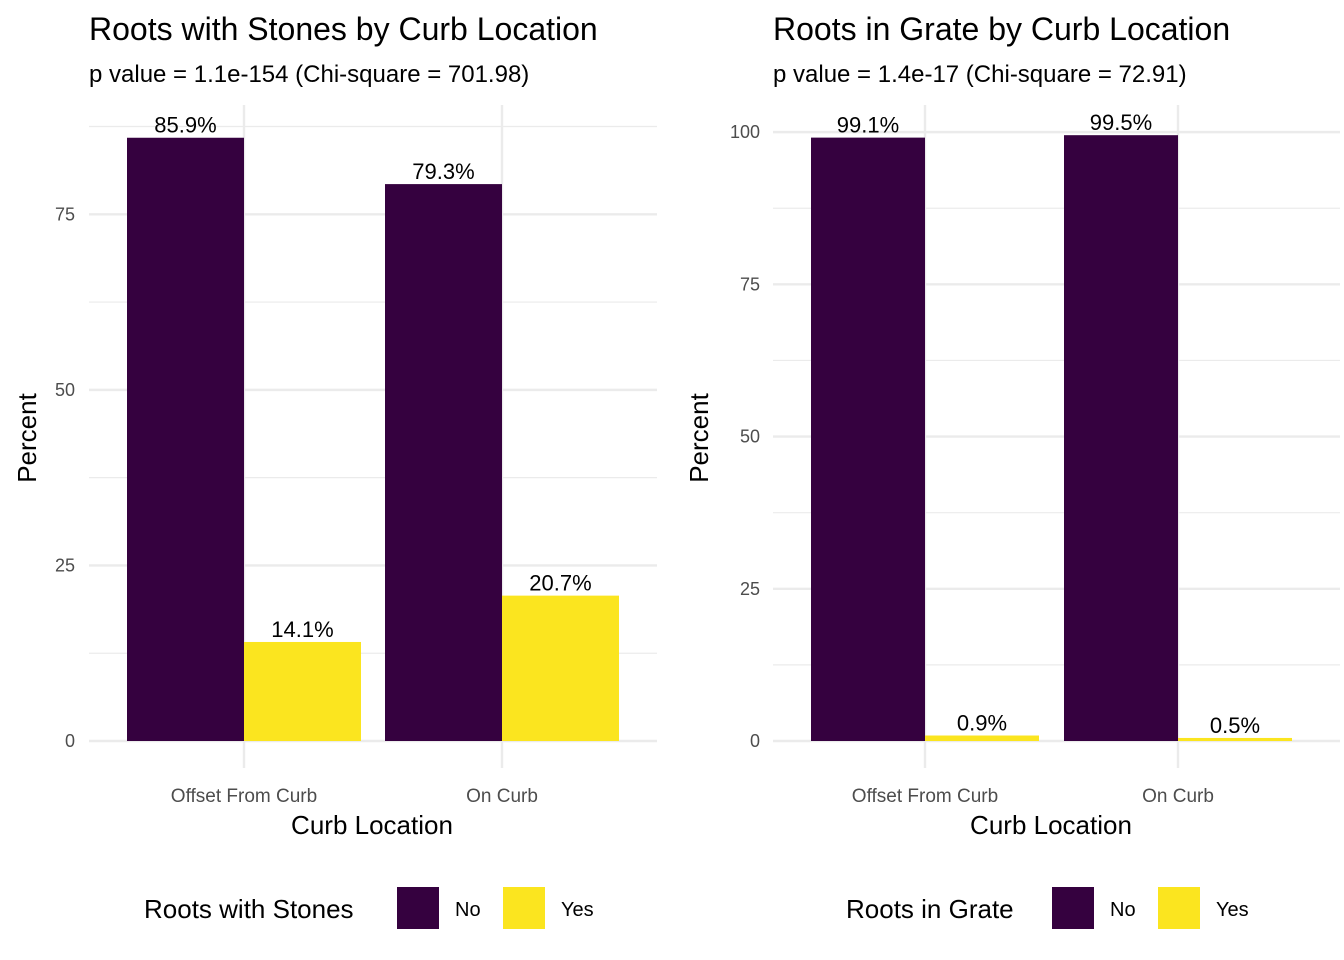  Describe the element at coordinates (1051, 825) in the screenshot. I see `chart-right-x-axis-title: Curb Location` at that location.